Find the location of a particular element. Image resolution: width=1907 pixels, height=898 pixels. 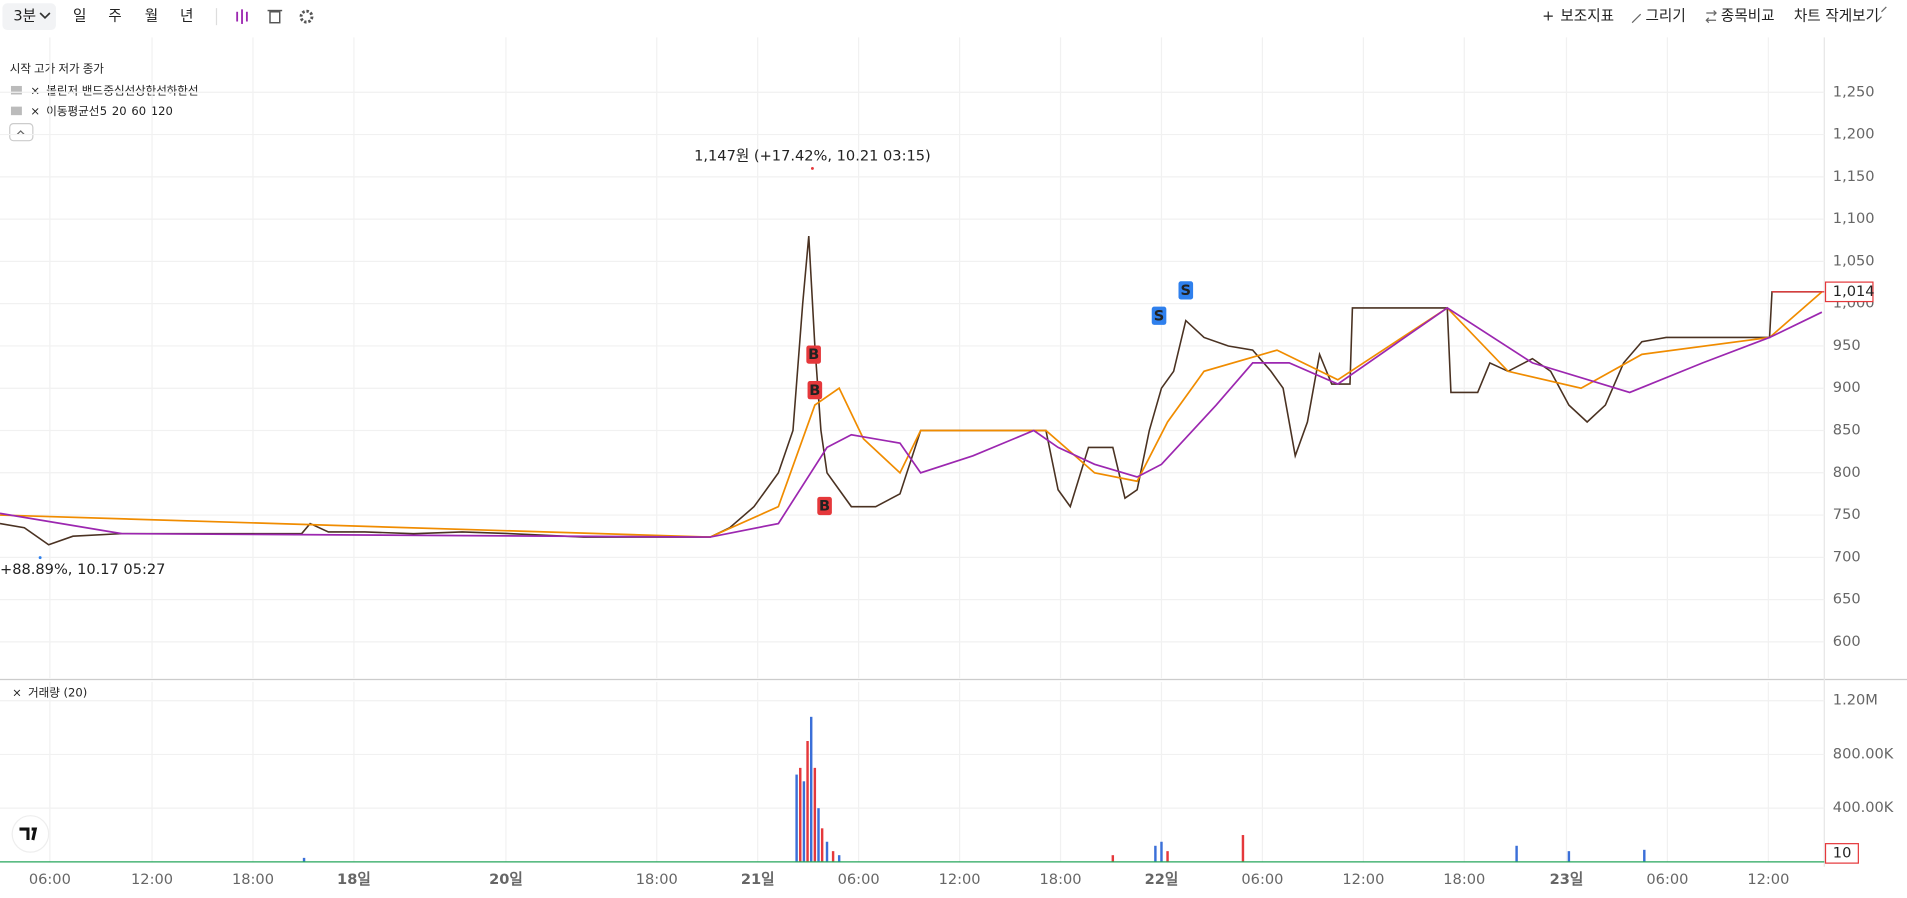

y-tick-label: 1,200 is located at coordinates (1854, 134).